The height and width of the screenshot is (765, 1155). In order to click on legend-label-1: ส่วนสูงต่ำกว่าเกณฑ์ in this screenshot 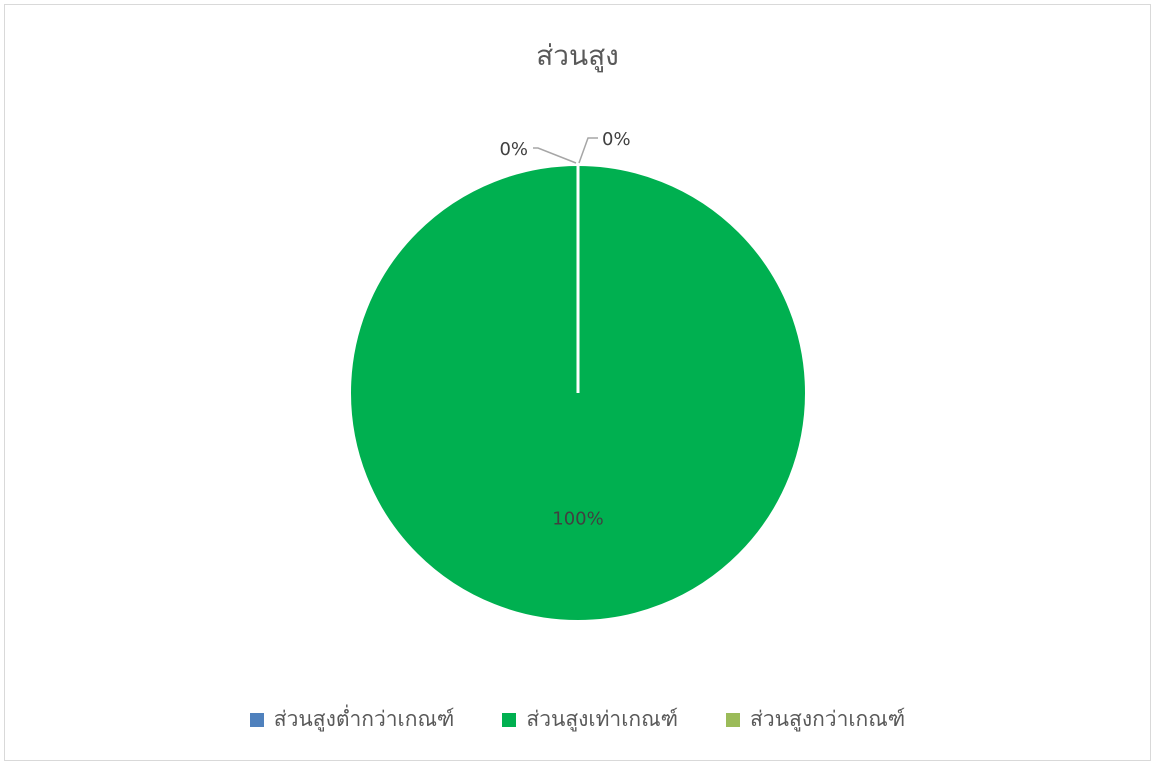, I will do `click(364, 719)`.